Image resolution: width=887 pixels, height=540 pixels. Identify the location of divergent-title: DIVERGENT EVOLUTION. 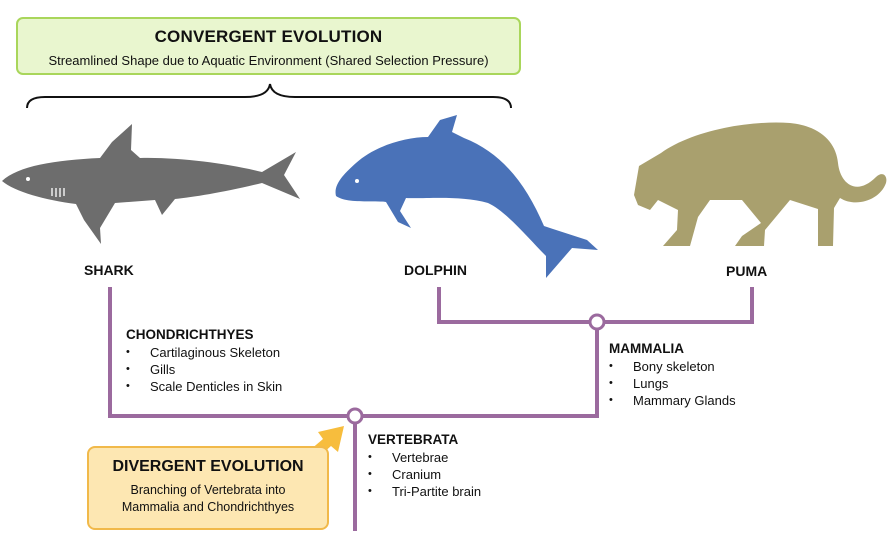
(208, 466).